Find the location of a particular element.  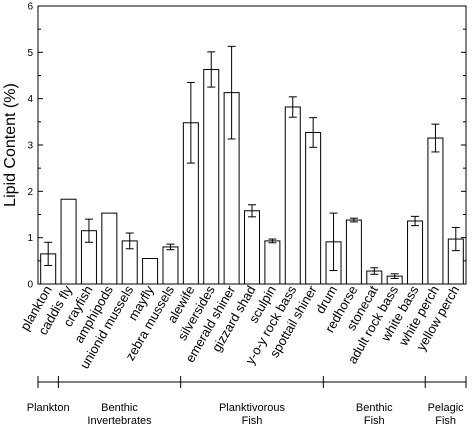

y-tick-label: 5 is located at coordinates (30, 53).